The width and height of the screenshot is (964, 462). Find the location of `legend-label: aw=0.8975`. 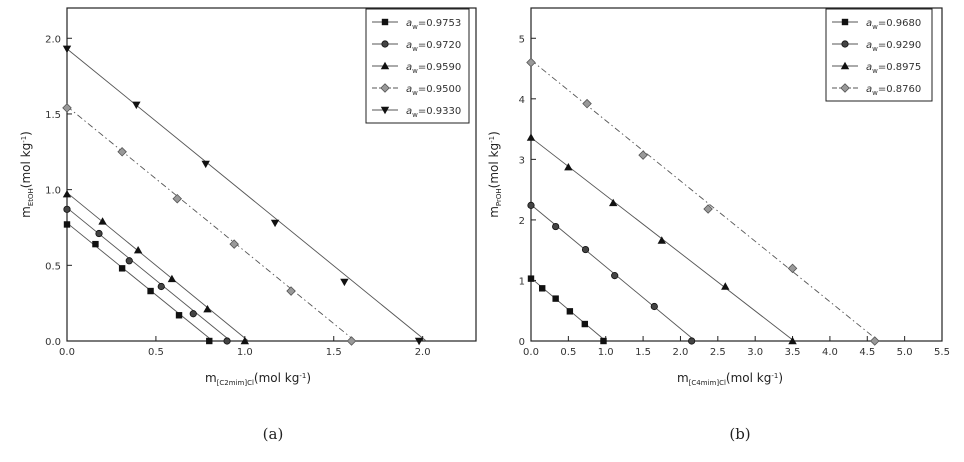

legend-label: aw=0.8975 is located at coordinates (893, 68).